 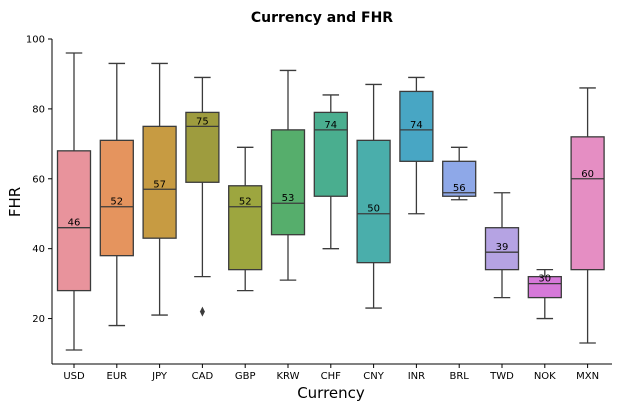 What do you see at coordinates (460, 376) in the screenshot?
I see `x-tick-label: BRL` at bounding box center [460, 376].